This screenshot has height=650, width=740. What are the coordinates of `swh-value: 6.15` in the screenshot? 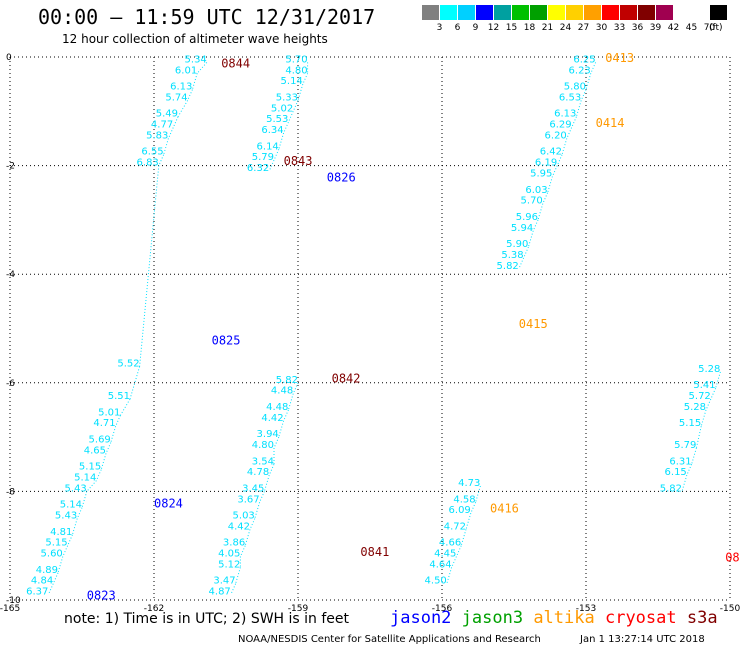 It's located at (676, 472).